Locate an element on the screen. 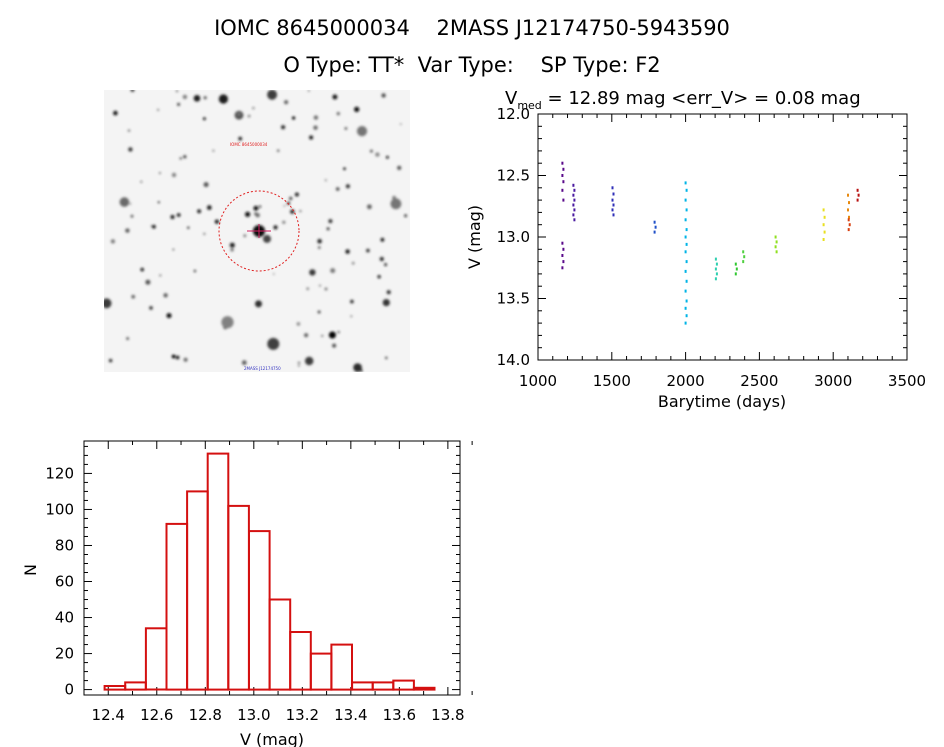  hist-ylabel: N is located at coordinates (30, 570).